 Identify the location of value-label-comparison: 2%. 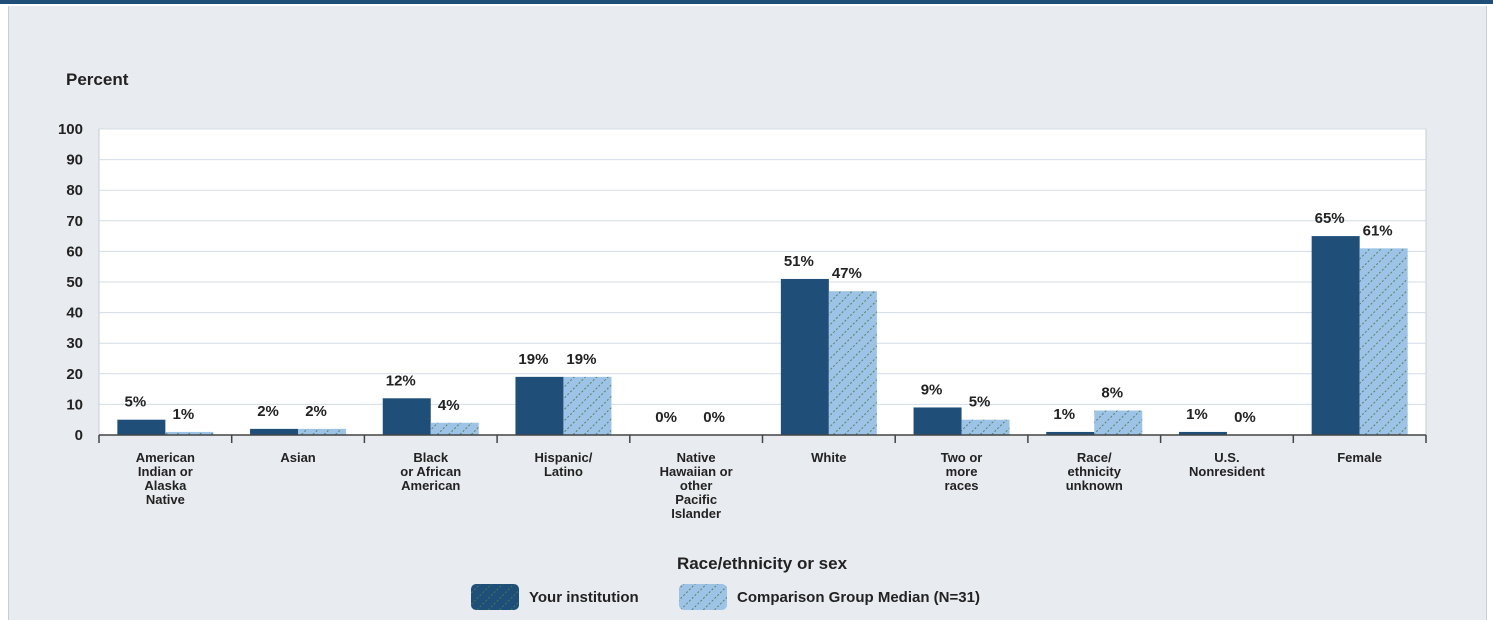
(316, 411).